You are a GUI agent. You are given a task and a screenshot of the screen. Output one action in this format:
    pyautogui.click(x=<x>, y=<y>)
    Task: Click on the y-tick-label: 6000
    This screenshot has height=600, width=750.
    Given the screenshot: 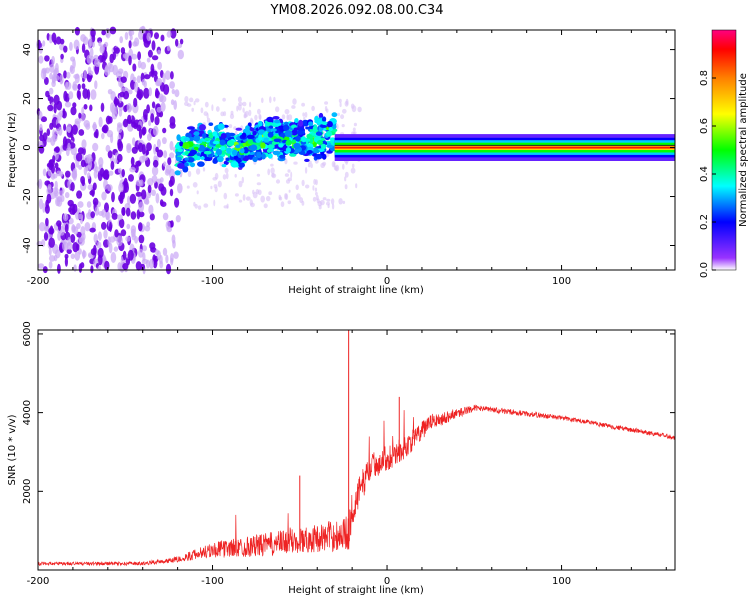 What is the action you would take?
    pyautogui.click(x=27, y=333)
    